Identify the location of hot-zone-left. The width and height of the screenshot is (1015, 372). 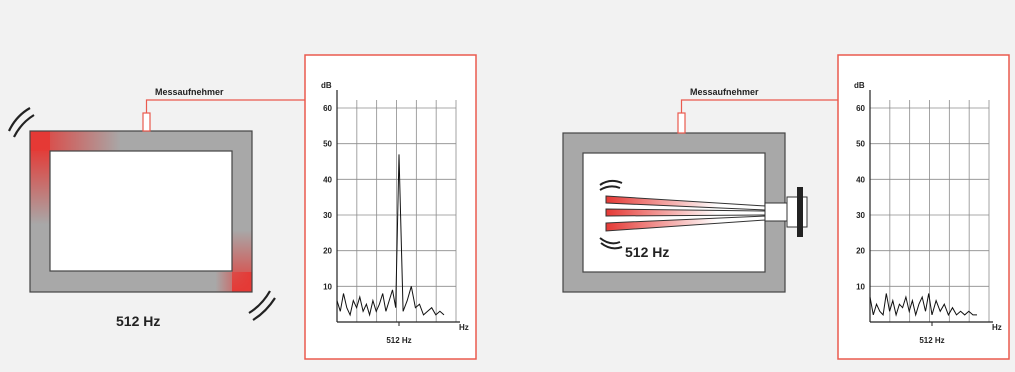
(40, 186).